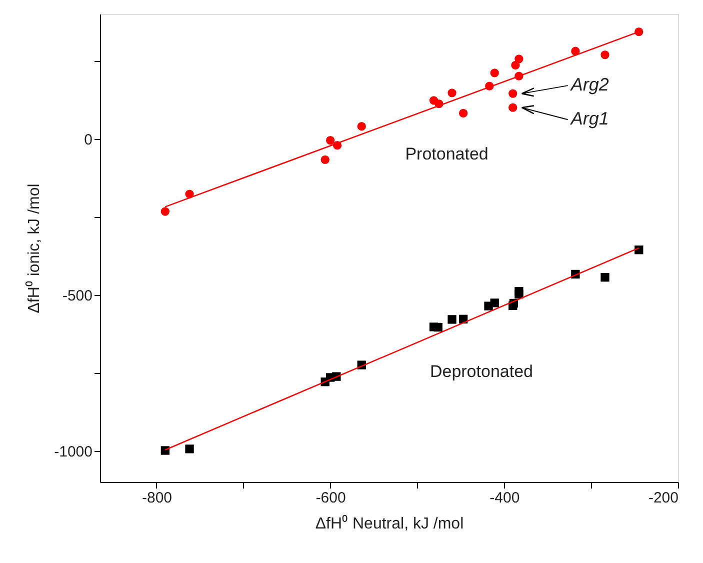 The height and width of the screenshot is (563, 703). What do you see at coordinates (663, 498) in the screenshot?
I see `x-tick-label: -200` at bounding box center [663, 498].